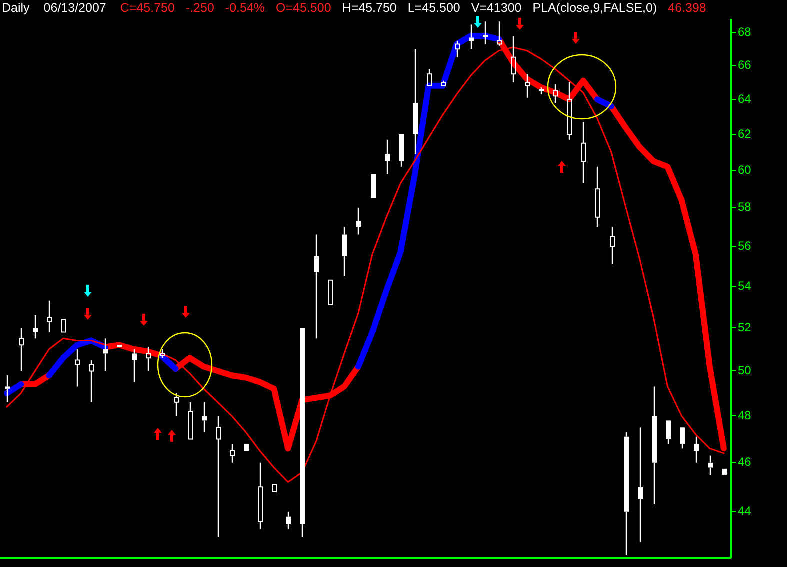 The image size is (787, 567). What do you see at coordinates (687, 8) in the screenshot?
I see `text: 46.398` at bounding box center [687, 8].